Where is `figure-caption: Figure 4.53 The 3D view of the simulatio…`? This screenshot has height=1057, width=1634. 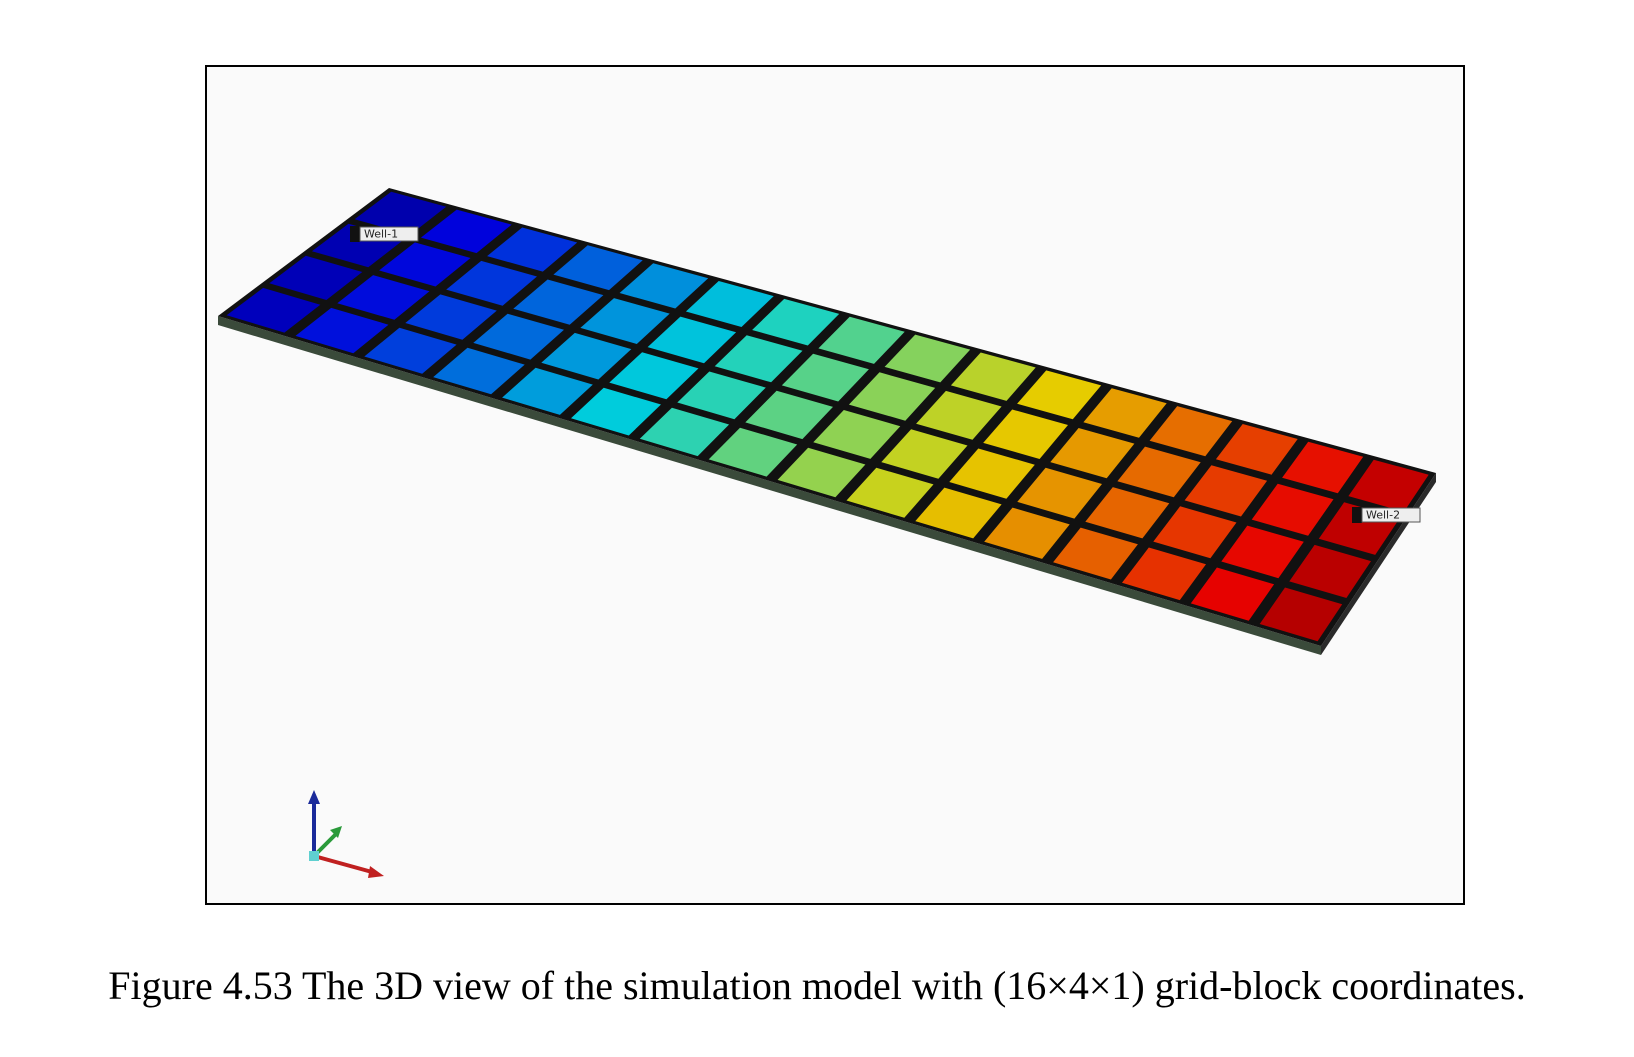 figure-caption: Figure 4.53 The 3D view of the simulatio… is located at coordinates (817, 985).